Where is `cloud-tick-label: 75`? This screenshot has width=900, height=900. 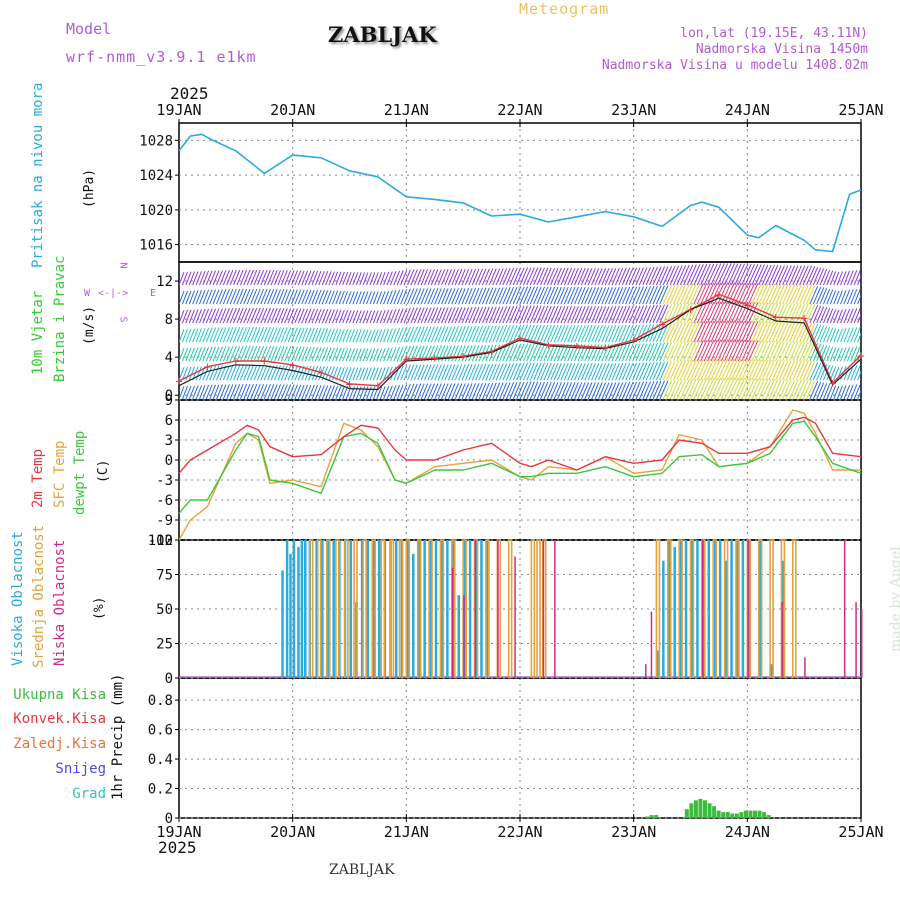 cloud-tick-label: 75 is located at coordinates (164, 576).